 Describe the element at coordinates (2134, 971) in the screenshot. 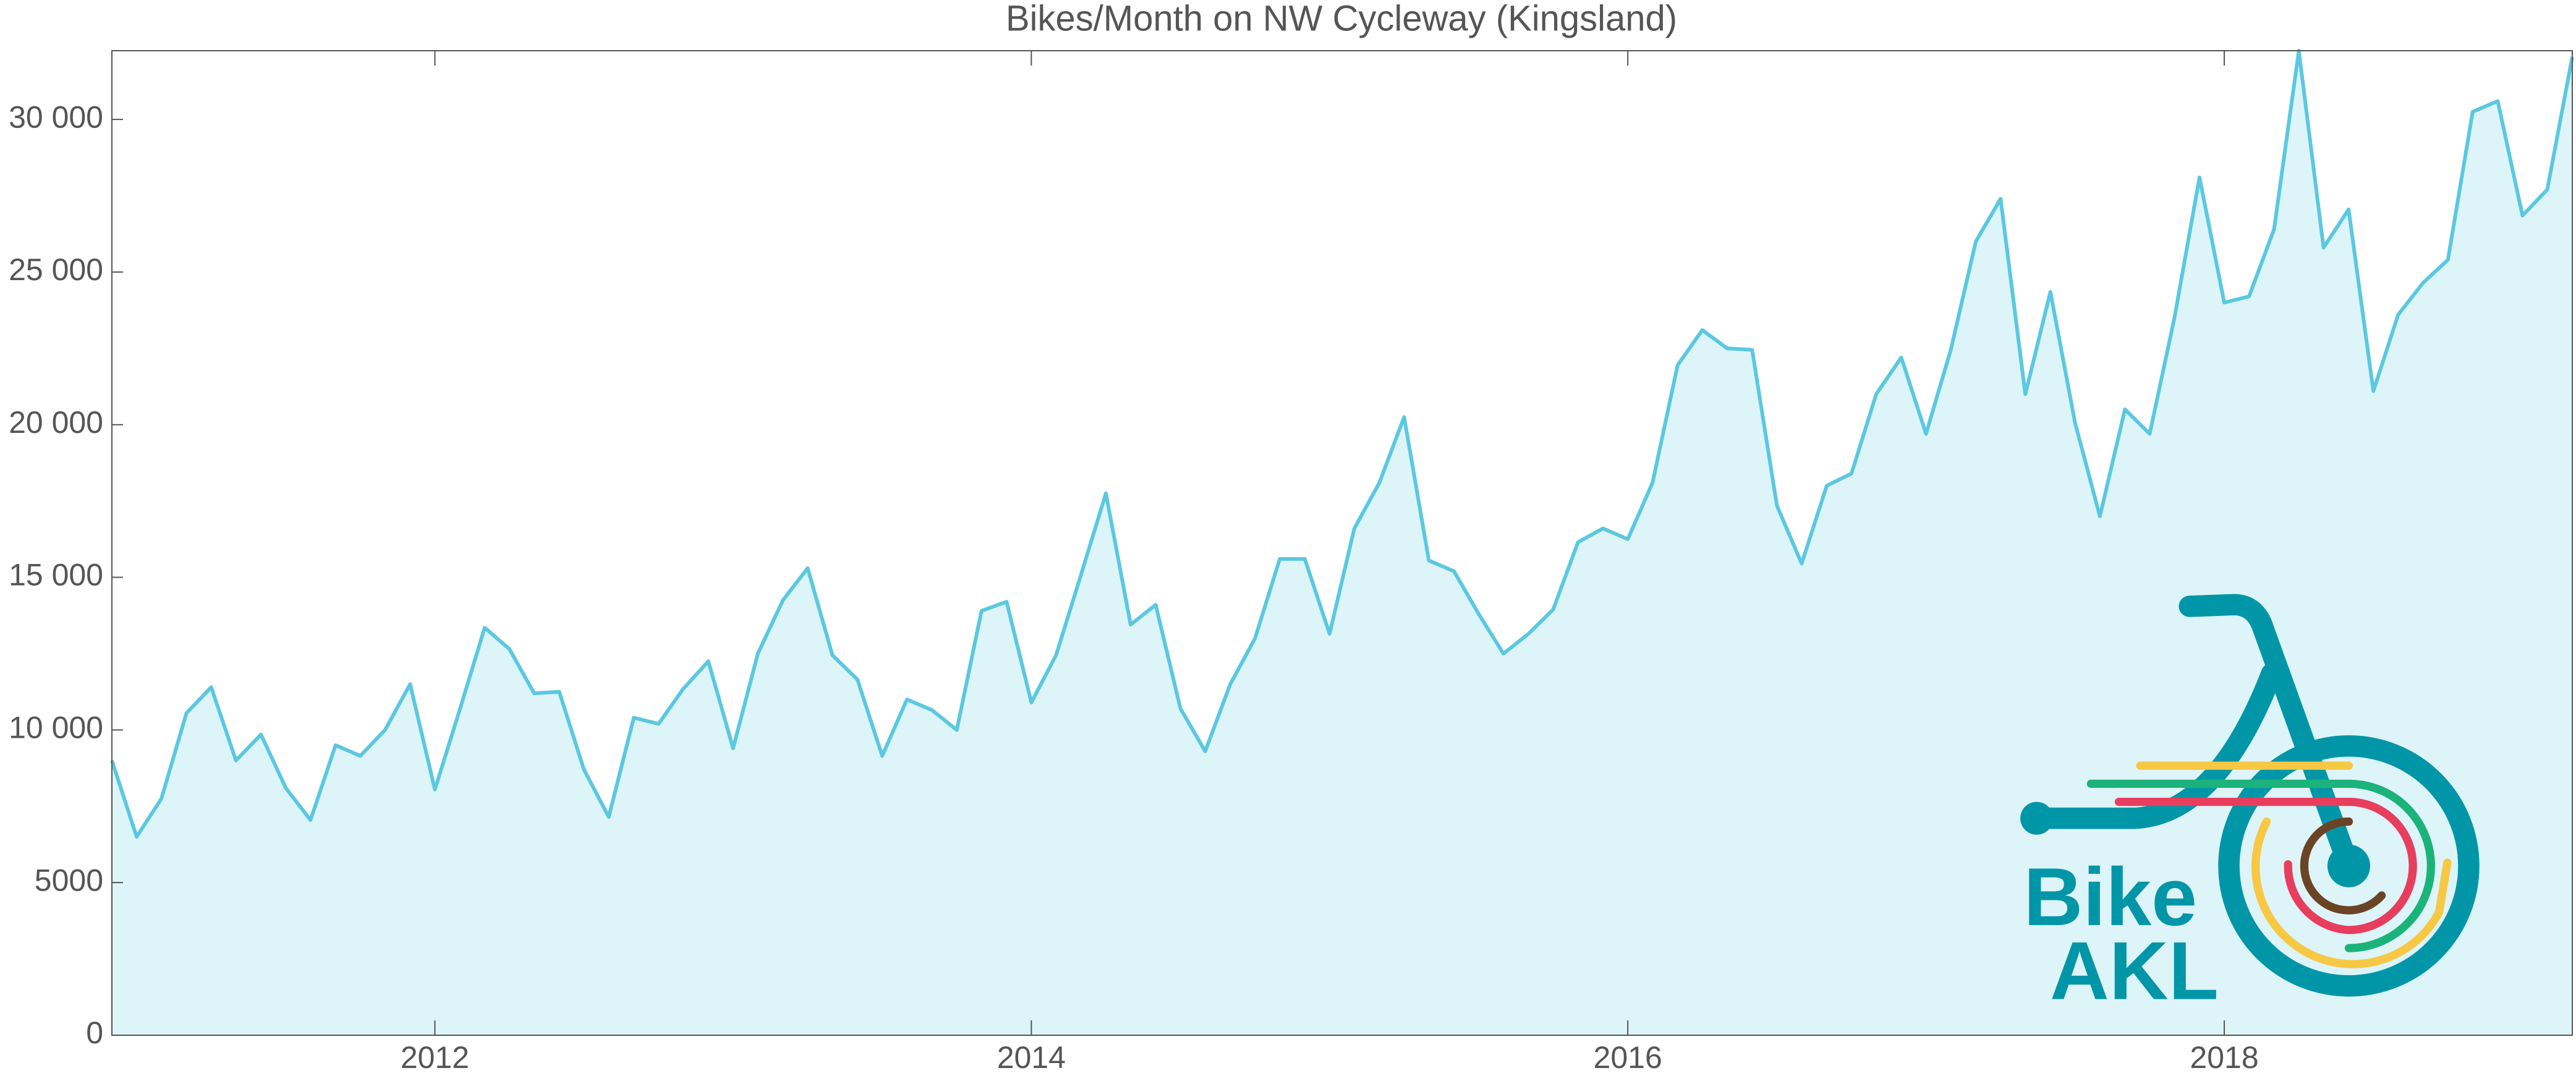

I see `logo-text: AKL` at that location.